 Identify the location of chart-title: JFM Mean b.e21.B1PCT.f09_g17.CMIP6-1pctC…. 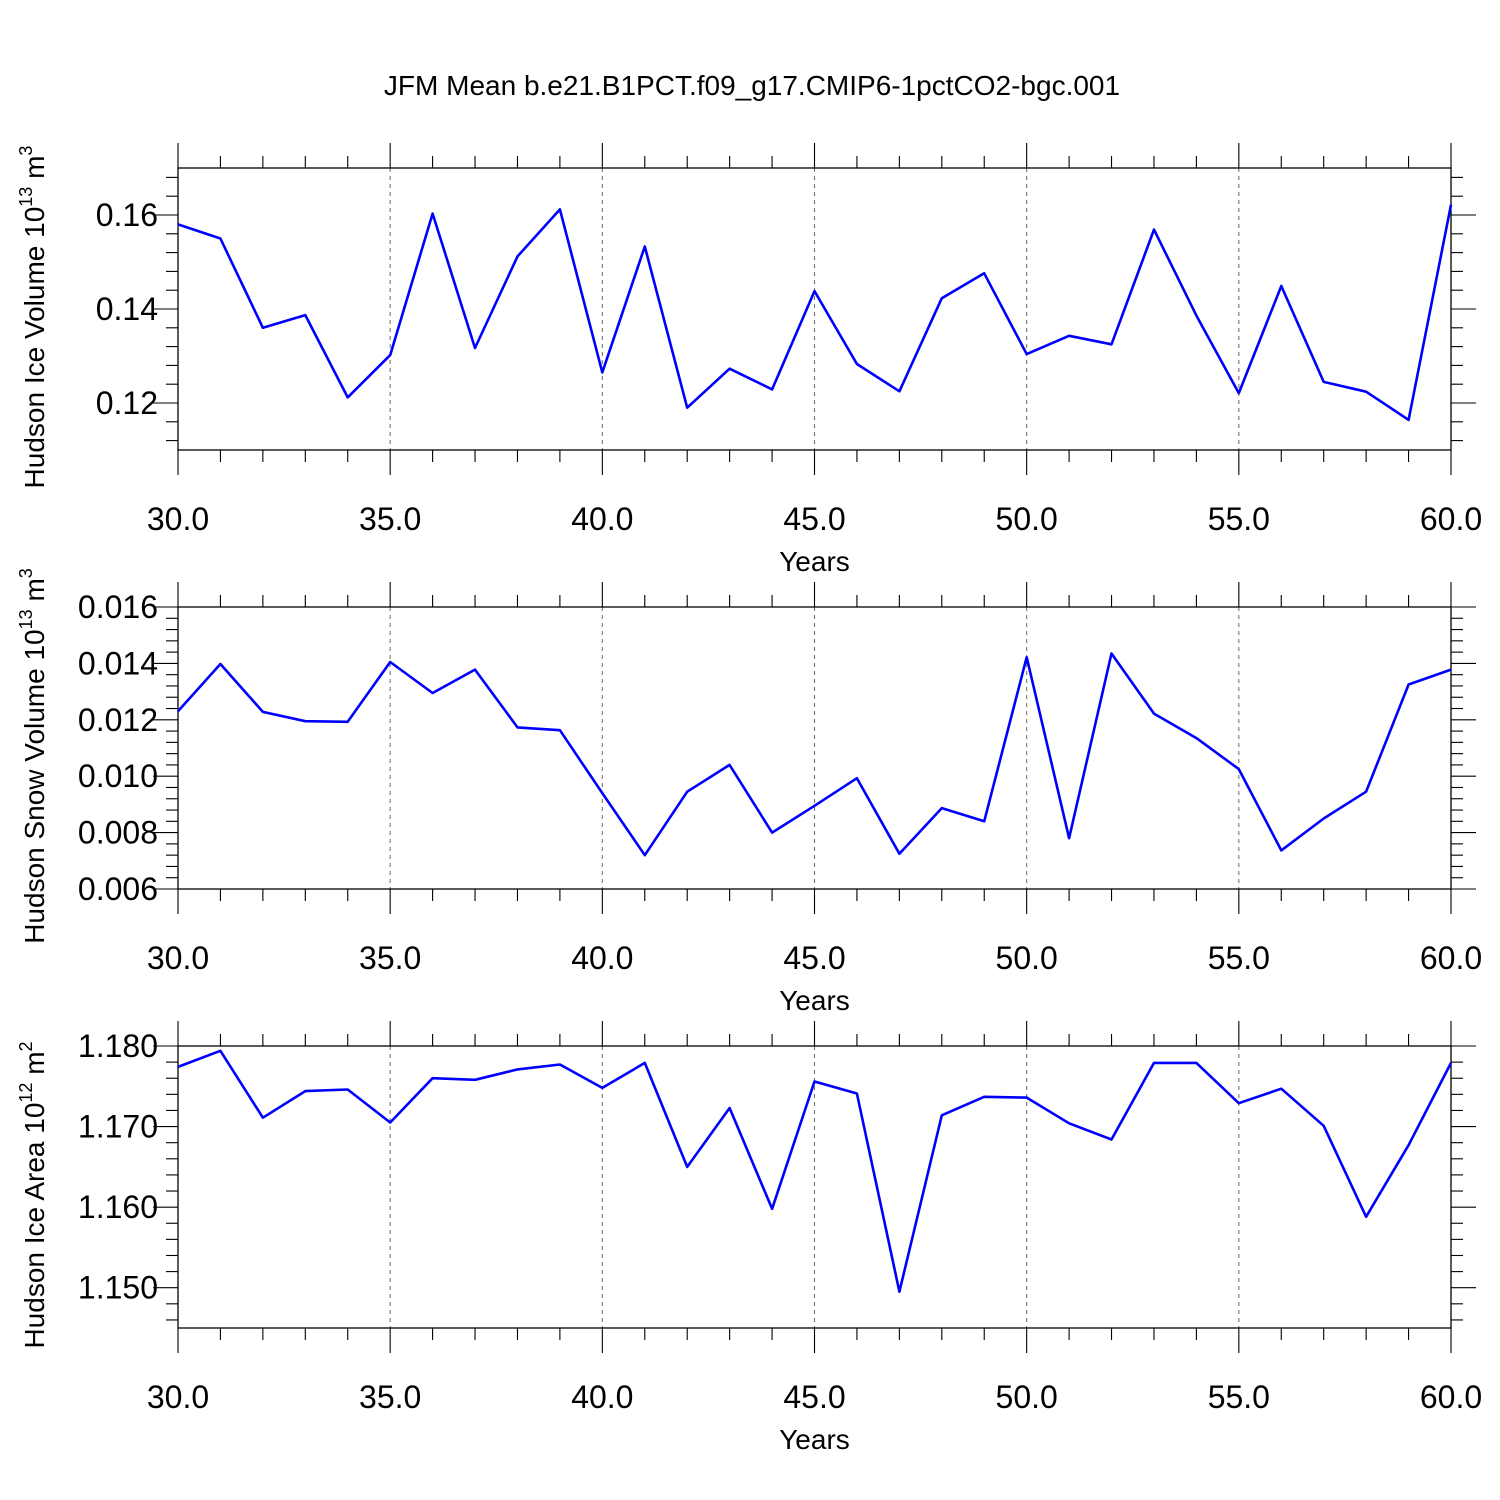
(752, 85).